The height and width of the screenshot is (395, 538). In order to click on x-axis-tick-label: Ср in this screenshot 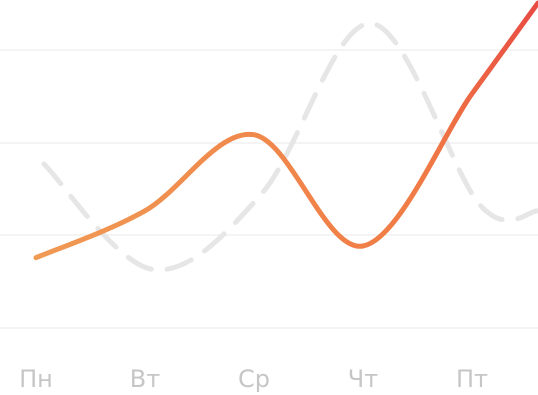, I will do `click(254, 379)`.